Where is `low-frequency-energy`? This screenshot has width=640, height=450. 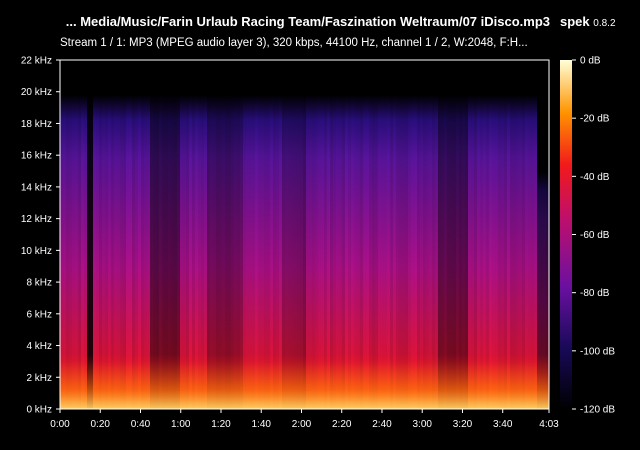 low-frequency-energy is located at coordinates (304, 381).